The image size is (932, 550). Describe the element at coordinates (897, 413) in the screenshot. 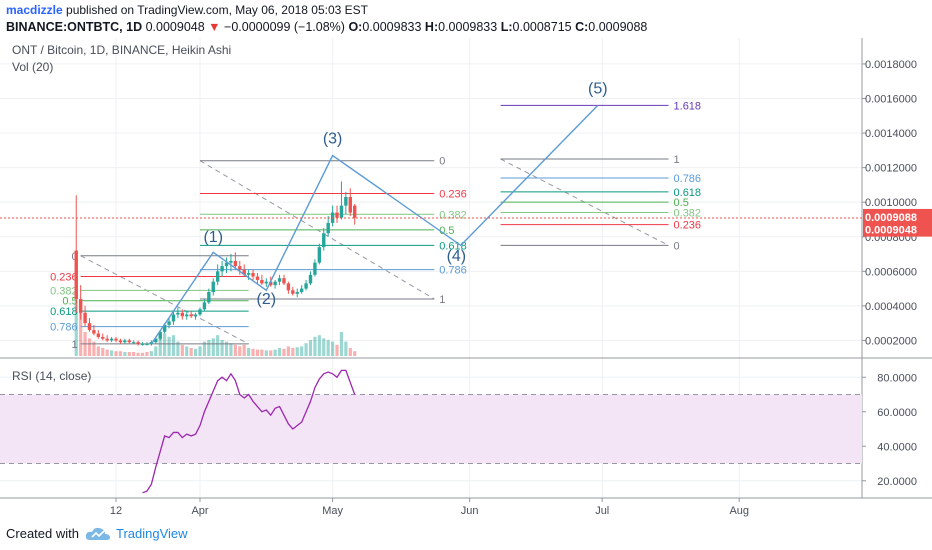

I see `rsi-tick-label: 60.0000` at that location.